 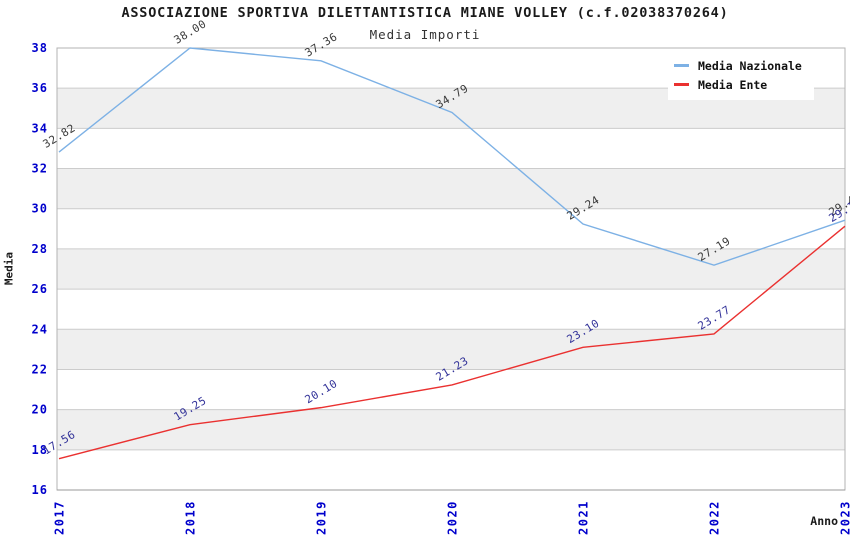 What do you see at coordinates (40, 329) in the screenshot?
I see `y-tick-label: 24` at bounding box center [40, 329].